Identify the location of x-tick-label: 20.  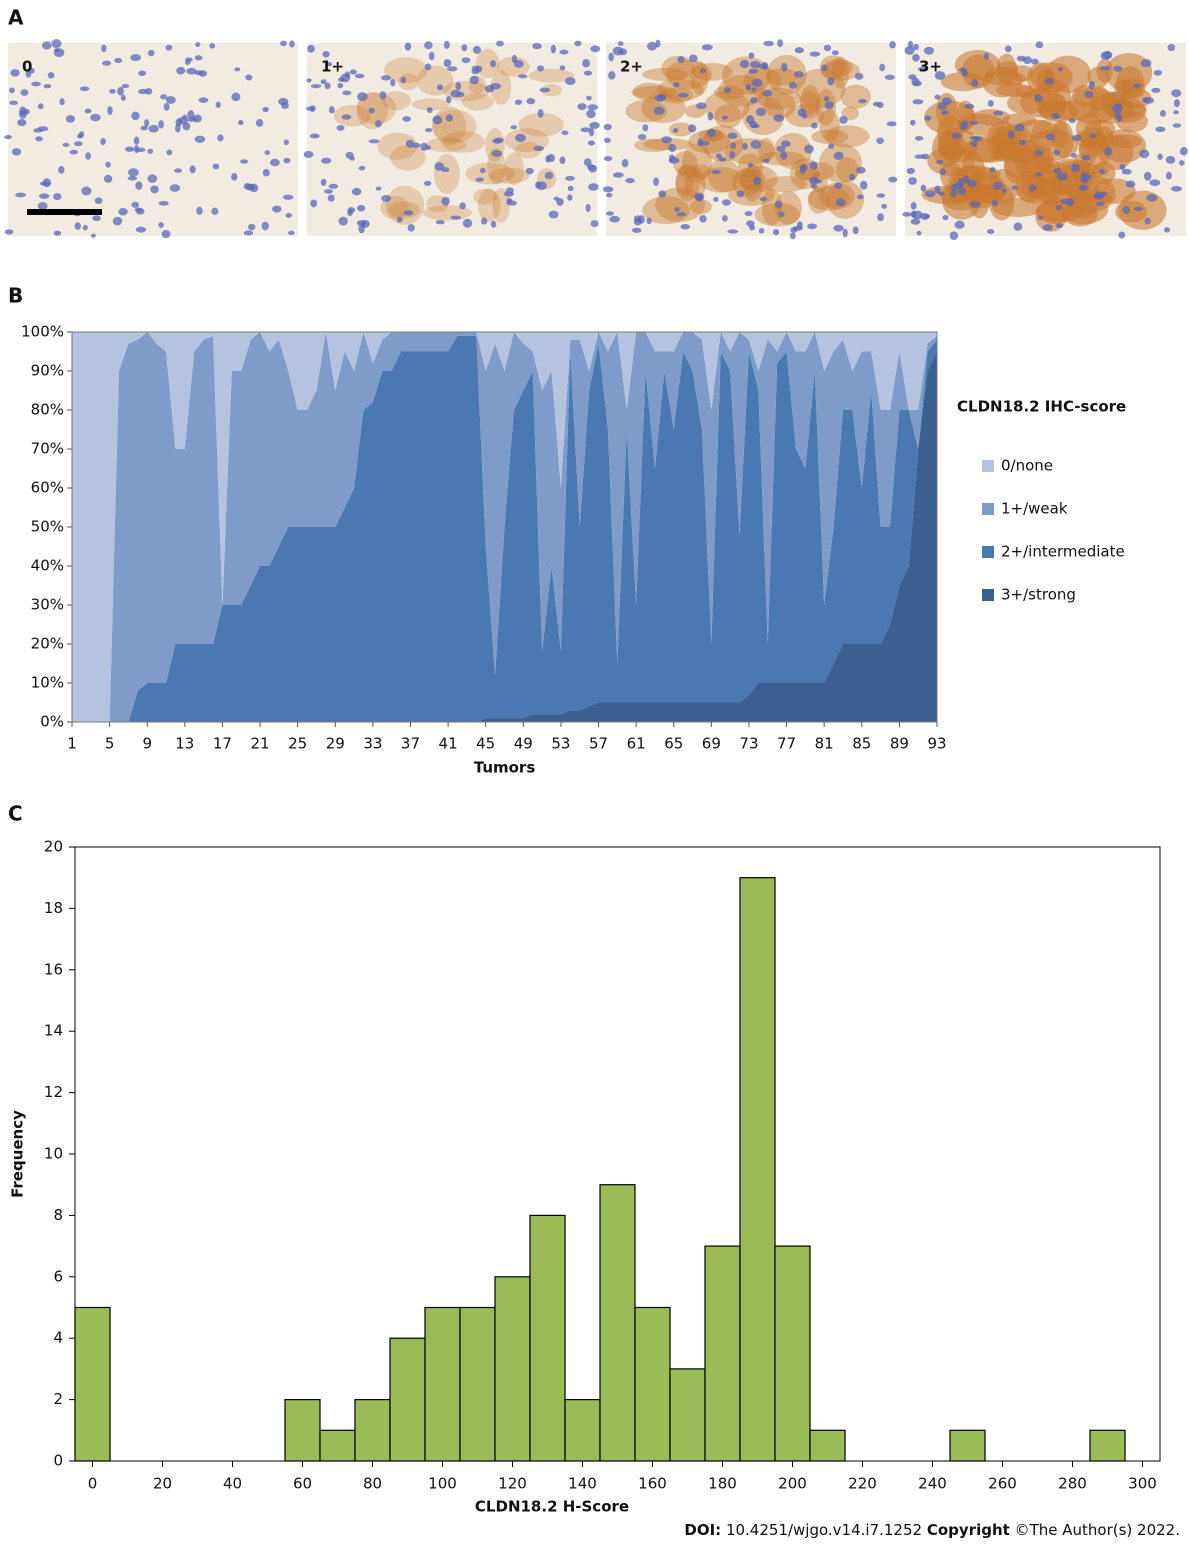
(162, 1484).